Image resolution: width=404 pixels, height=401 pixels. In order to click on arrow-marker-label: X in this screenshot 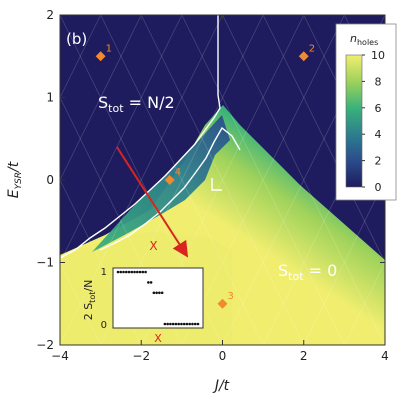, I will do `click(153, 246)`.